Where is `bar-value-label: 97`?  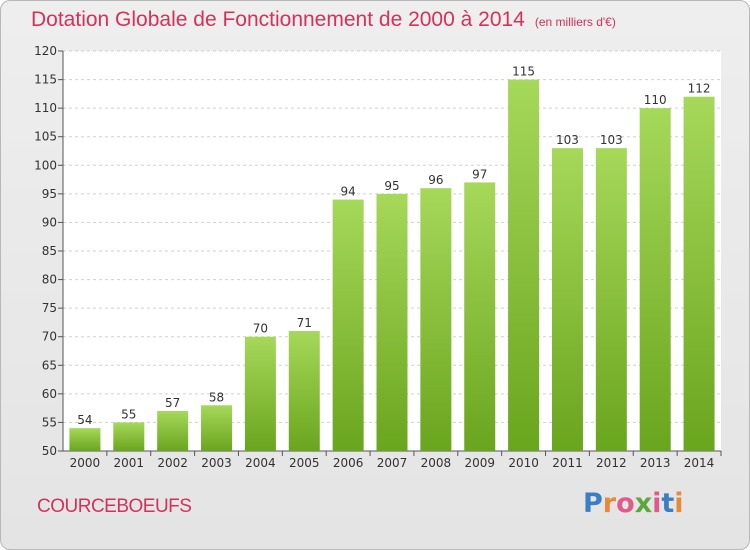 bar-value-label: 97 is located at coordinates (479, 174).